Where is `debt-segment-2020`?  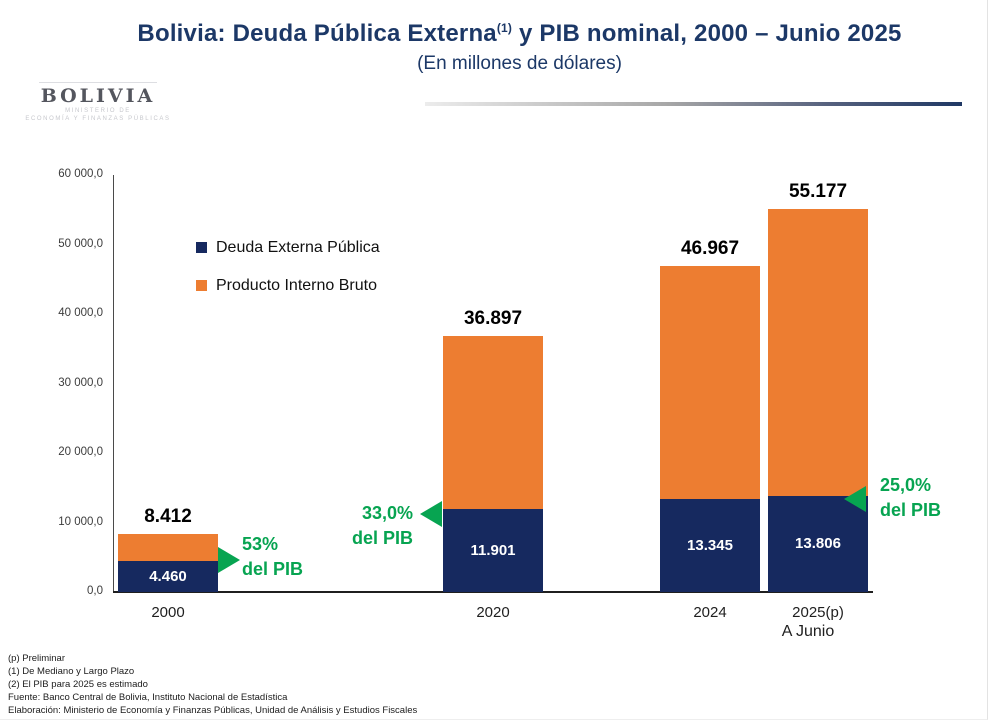 debt-segment-2020 is located at coordinates (493, 550).